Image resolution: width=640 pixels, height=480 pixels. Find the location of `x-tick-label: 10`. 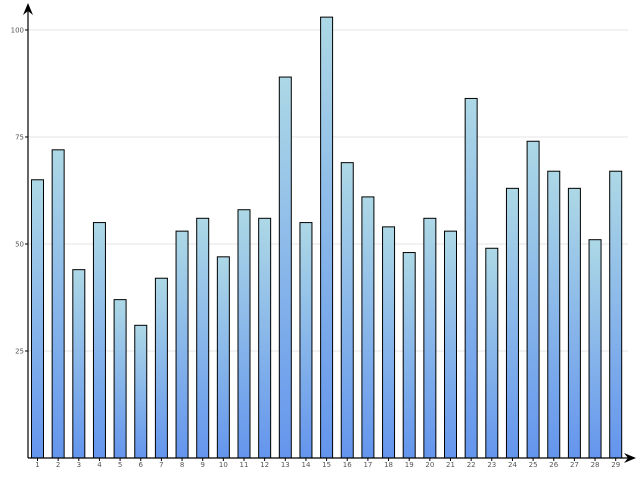

x-tick-label: 10 is located at coordinates (223, 465).